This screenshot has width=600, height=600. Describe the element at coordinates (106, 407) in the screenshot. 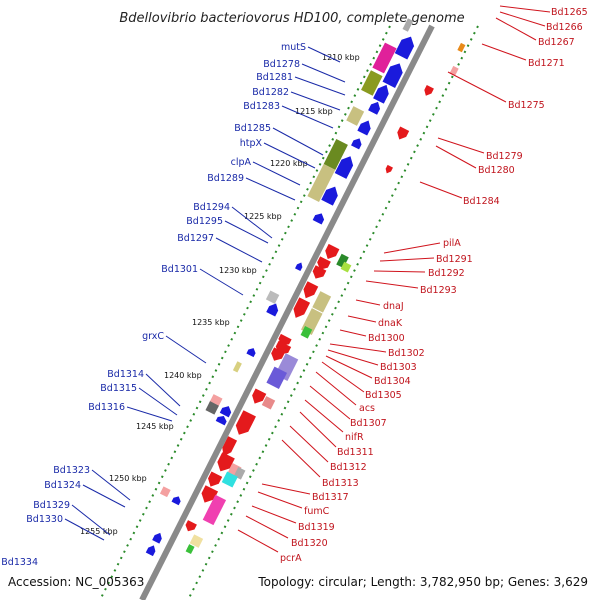

I see `gene-label: Bd1316` at that location.